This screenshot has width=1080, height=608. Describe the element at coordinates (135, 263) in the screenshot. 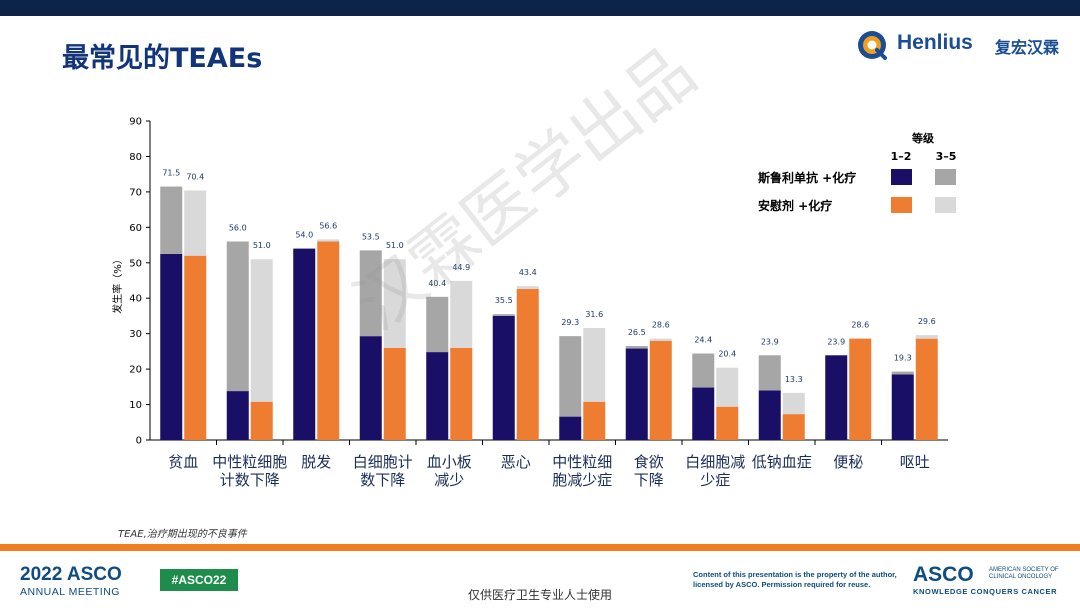

I see `y-tick-label: 50` at that location.